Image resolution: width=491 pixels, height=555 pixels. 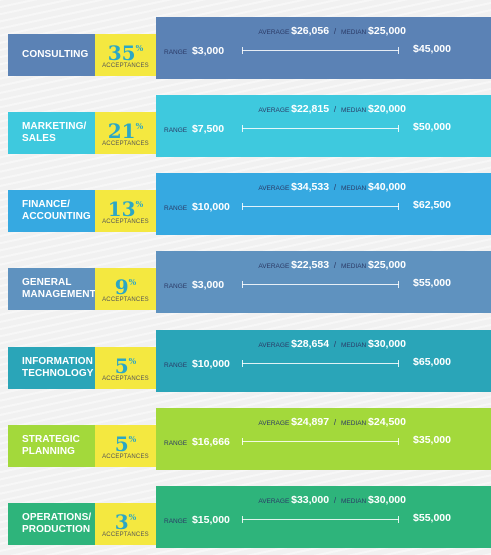 What do you see at coordinates (432, 127) in the screenshot?
I see `range-max-value: $50,000` at bounding box center [432, 127].